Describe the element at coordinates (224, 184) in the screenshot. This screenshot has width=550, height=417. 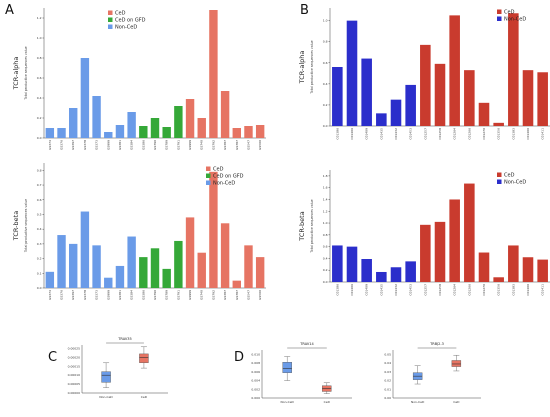
I see `legend-label: Non-CeD` at that location.